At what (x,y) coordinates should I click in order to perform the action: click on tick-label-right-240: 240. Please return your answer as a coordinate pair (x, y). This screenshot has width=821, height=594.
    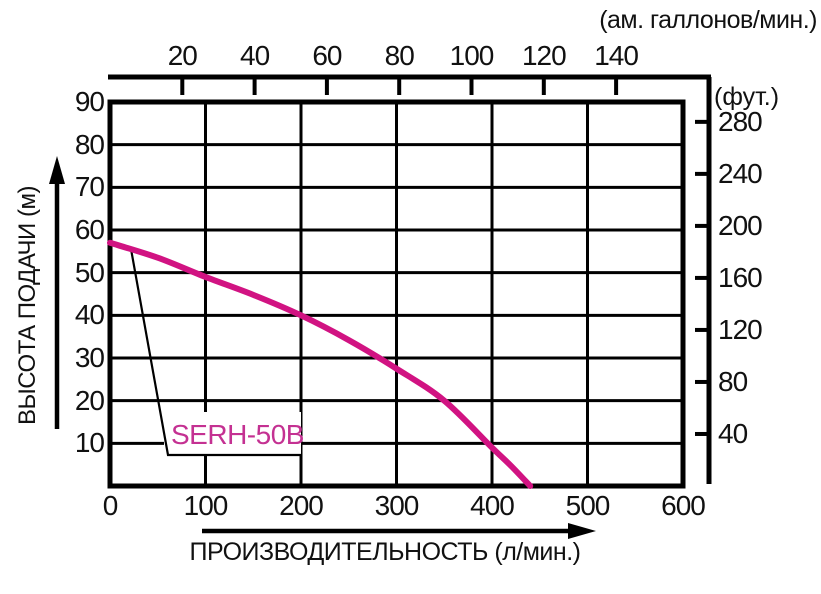
    Looking at the image, I should click on (740, 173).